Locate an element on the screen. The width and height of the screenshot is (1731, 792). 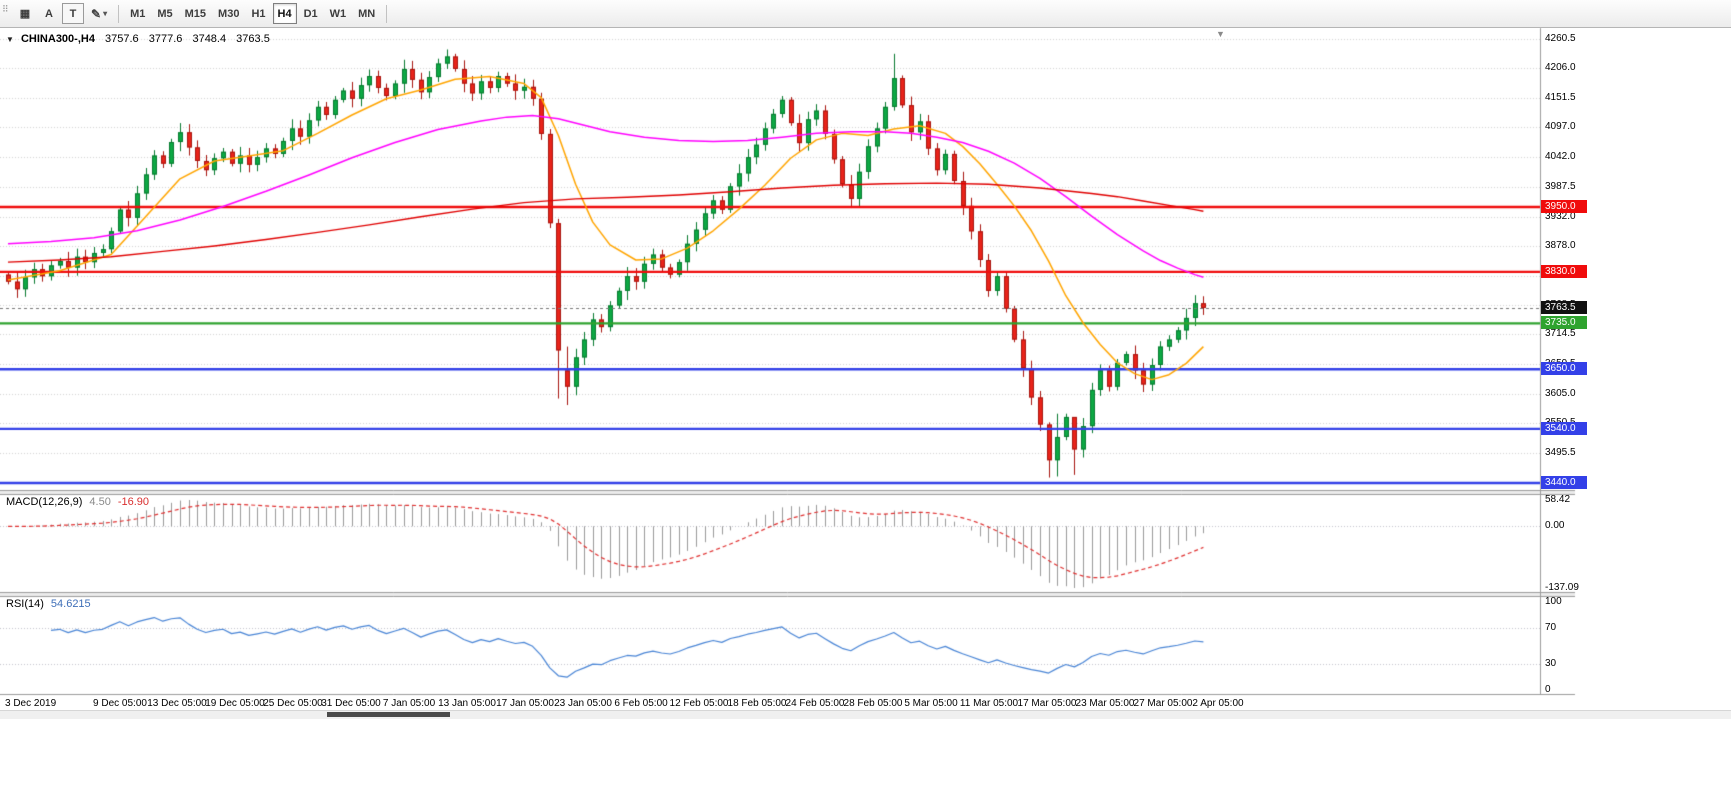
timeframe-button-m15: M15 is located at coordinates (195, 13).